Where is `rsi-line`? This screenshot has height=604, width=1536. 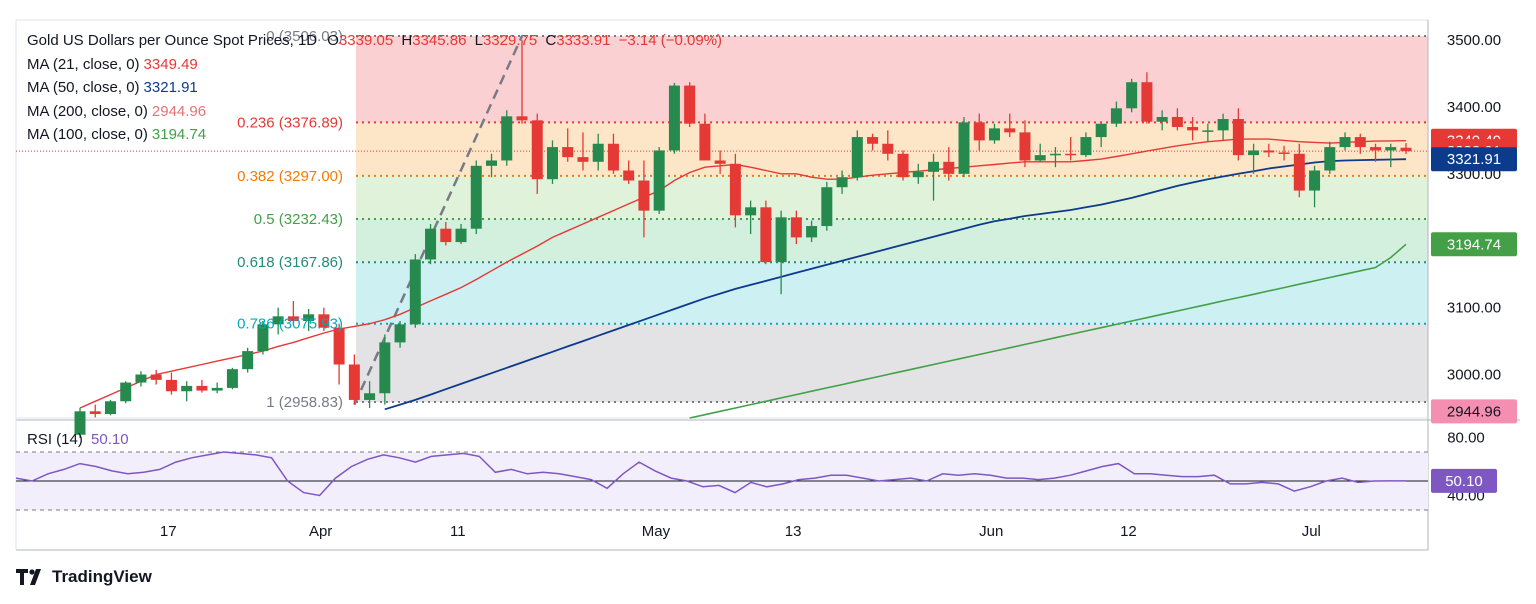 rsi-line is located at coordinates (710, 474).